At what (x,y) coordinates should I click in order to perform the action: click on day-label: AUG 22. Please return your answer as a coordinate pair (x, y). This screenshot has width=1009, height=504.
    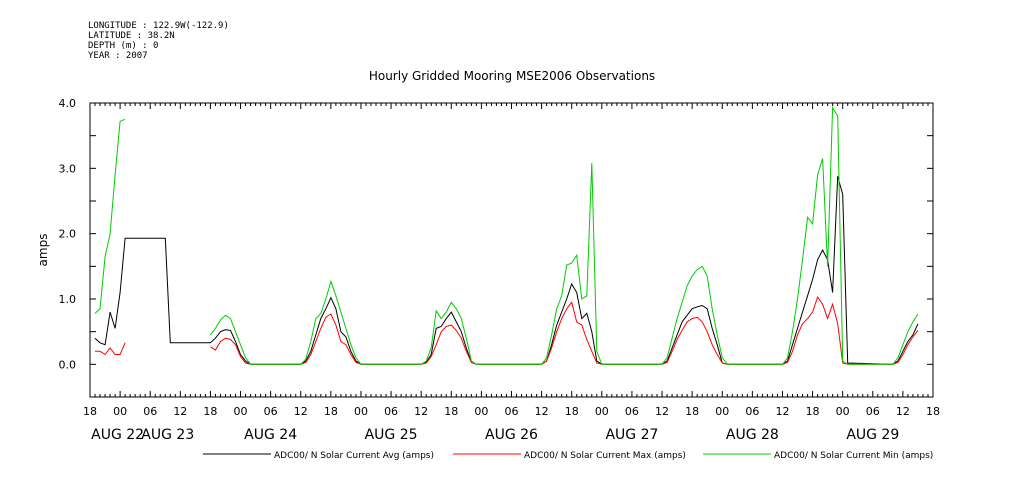
    Looking at the image, I should click on (117, 435).